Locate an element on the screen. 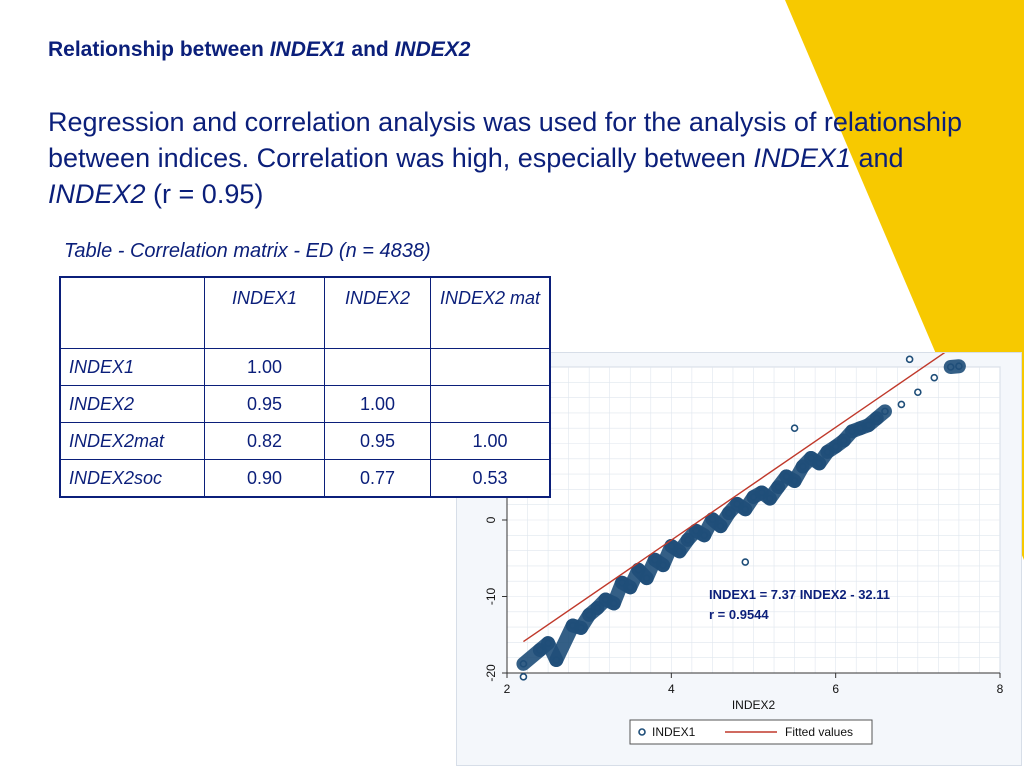 This screenshot has width=1024, height=768. x-axis-label: INDEX2 is located at coordinates (754, 705).